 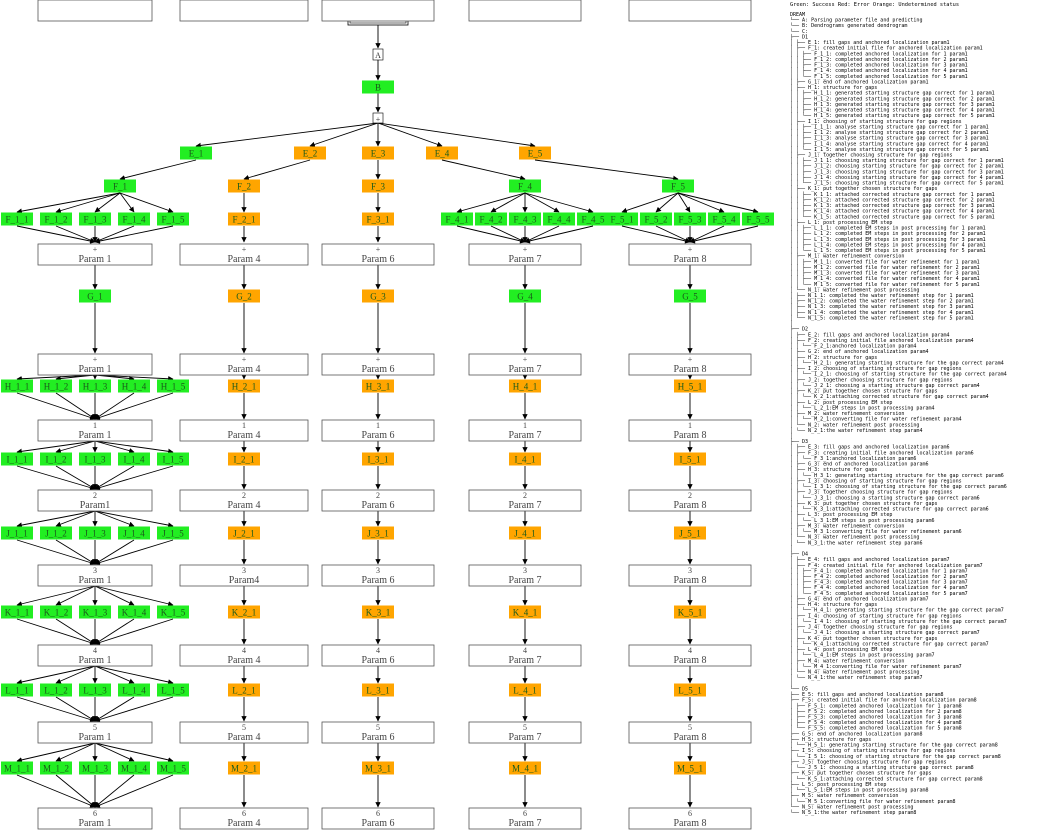 What do you see at coordinates (244, 691) in the screenshot?
I see `node-label: L_2_1` at bounding box center [244, 691].